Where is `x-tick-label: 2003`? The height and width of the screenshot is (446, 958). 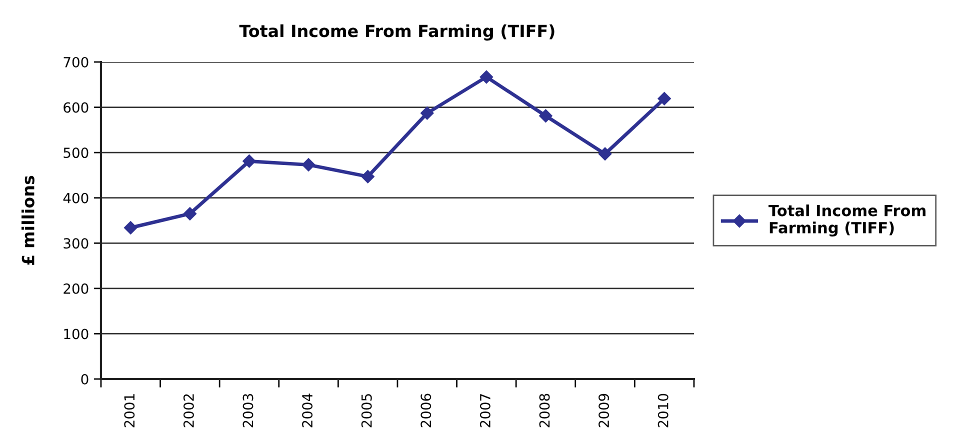 x-tick-label: 2003 is located at coordinates (248, 411).